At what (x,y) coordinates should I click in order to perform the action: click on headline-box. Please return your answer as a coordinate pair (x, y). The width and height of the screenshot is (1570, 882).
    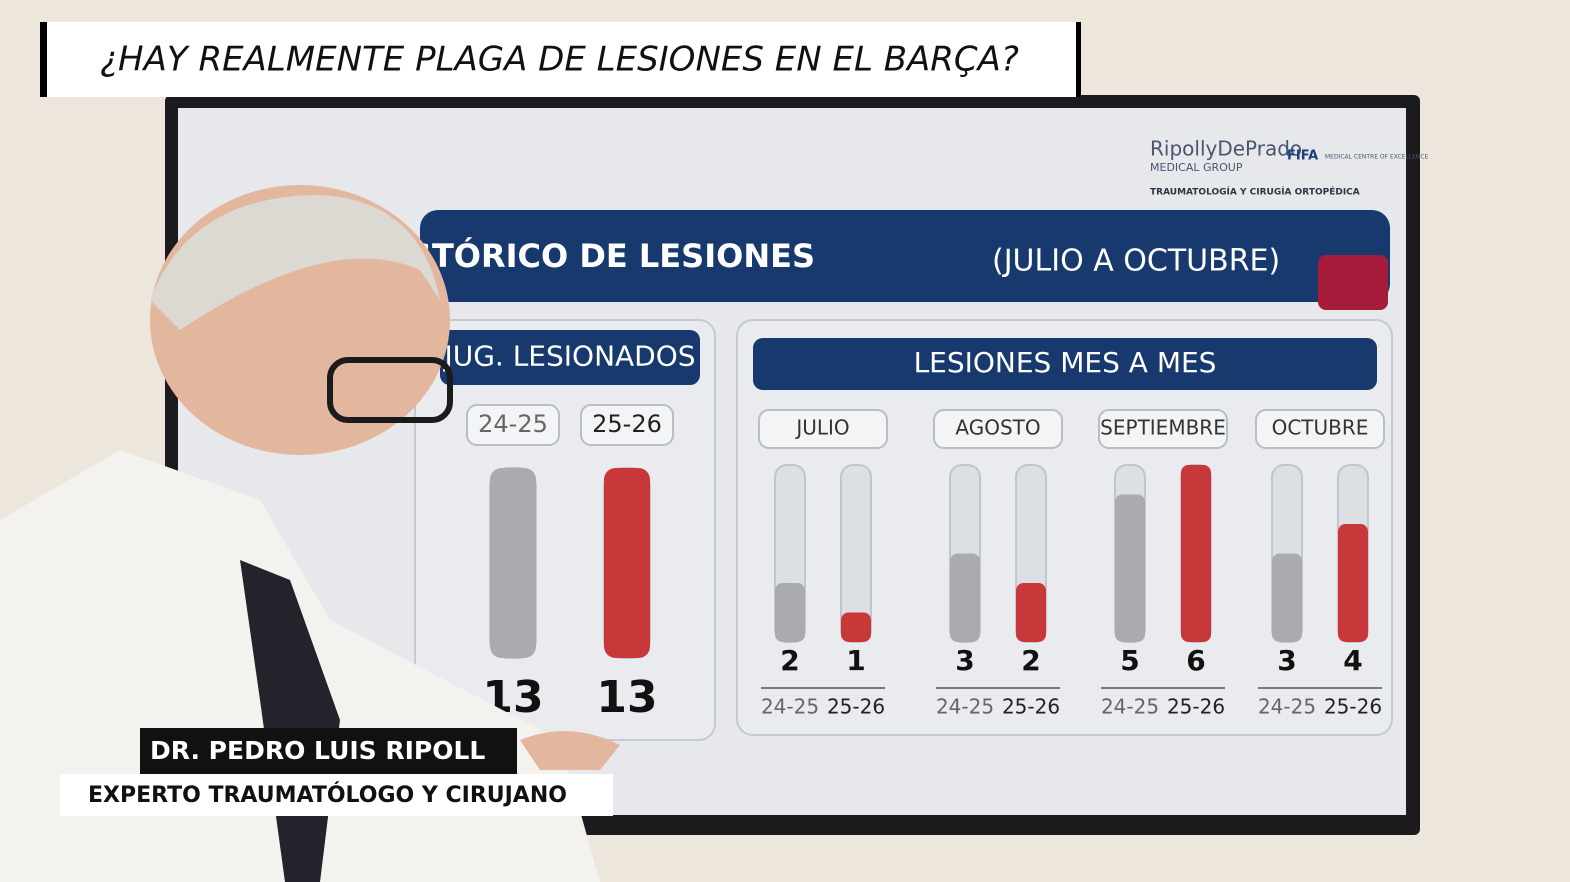
    Looking at the image, I should click on (560, 59).